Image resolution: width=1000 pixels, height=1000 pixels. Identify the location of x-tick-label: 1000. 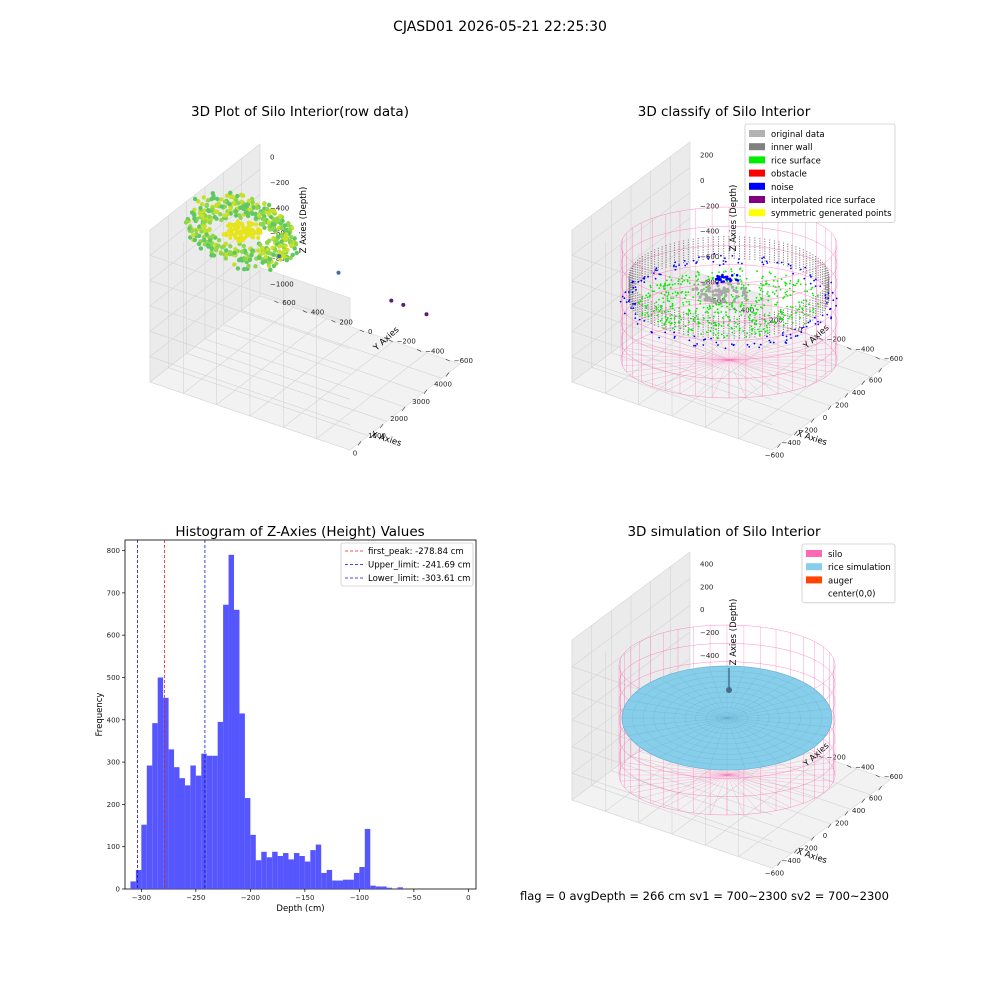
(377, 436).